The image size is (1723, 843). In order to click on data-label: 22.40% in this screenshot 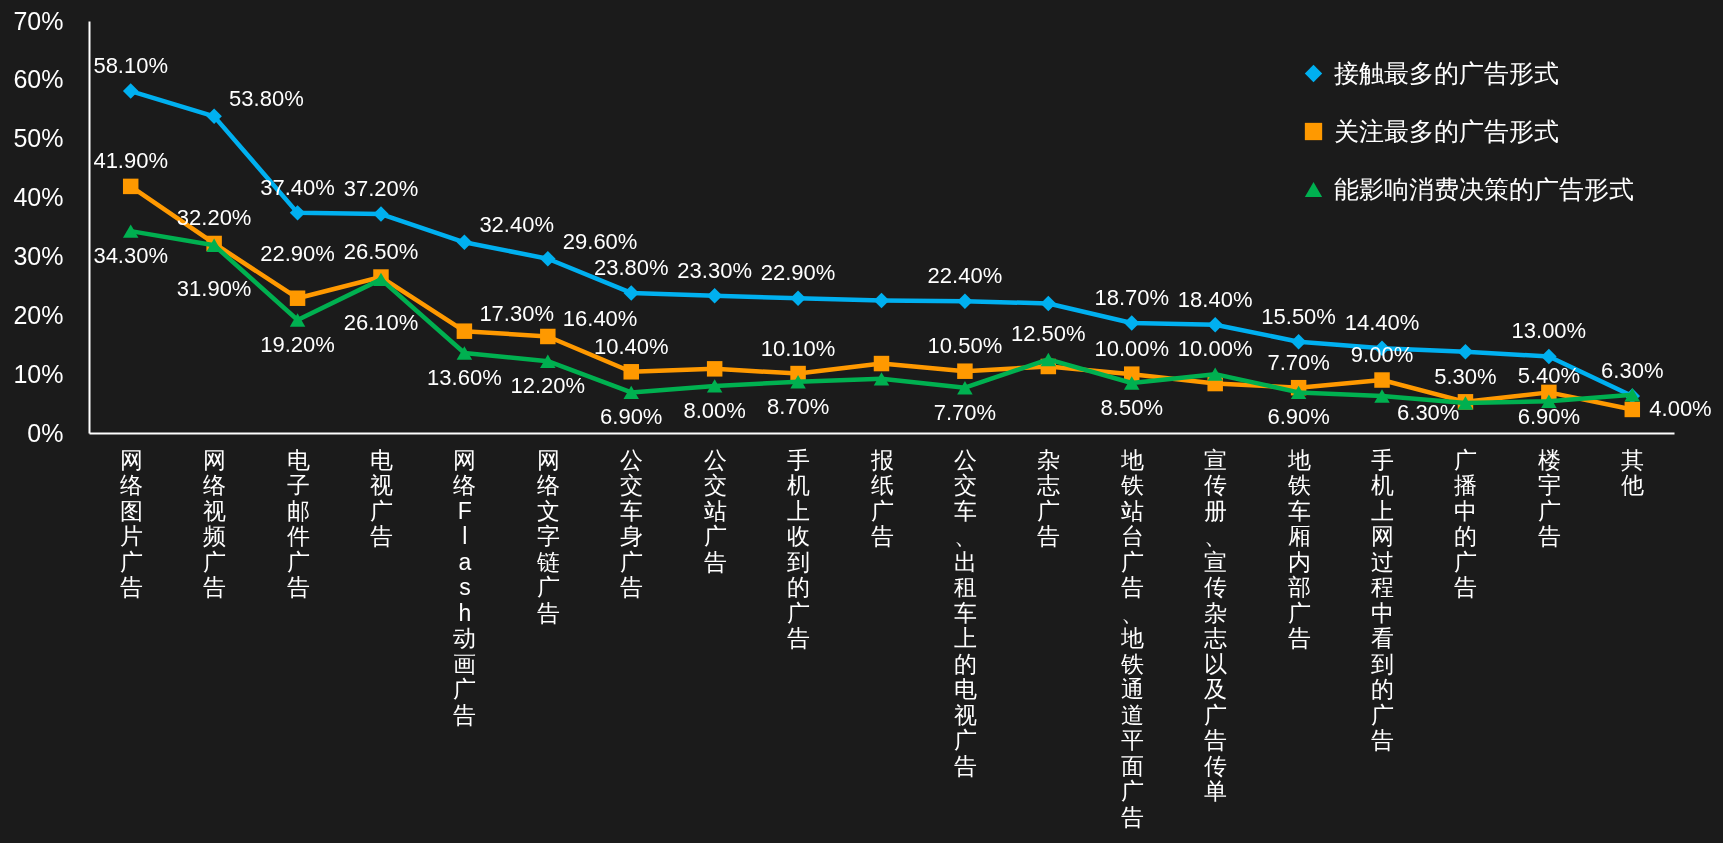, I will do `click(965, 276)`.